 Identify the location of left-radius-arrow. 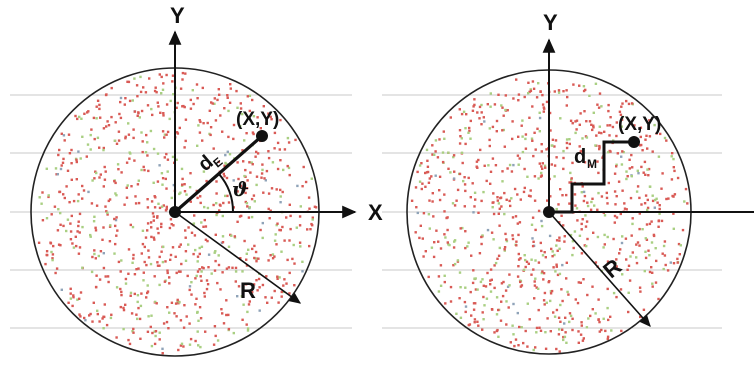
(238, 257).